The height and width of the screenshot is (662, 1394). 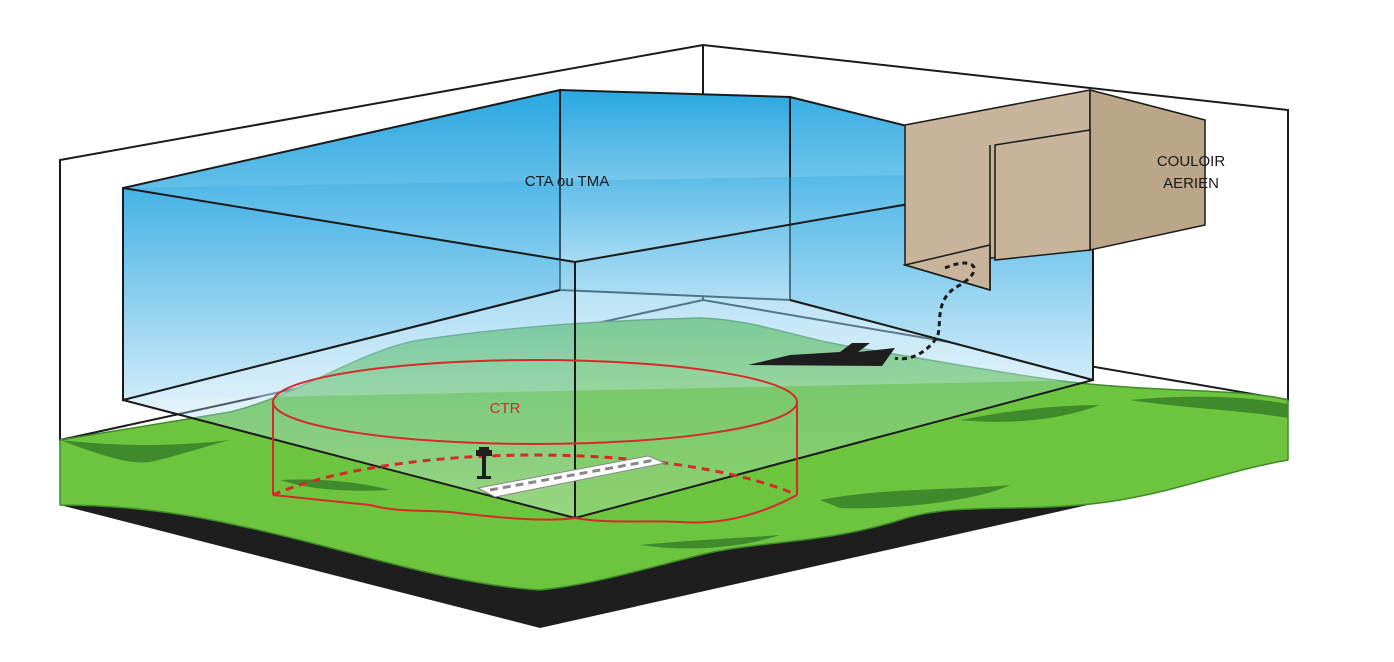 What do you see at coordinates (935, 311) in the screenshot?
I see `route-dotted-line` at bounding box center [935, 311].